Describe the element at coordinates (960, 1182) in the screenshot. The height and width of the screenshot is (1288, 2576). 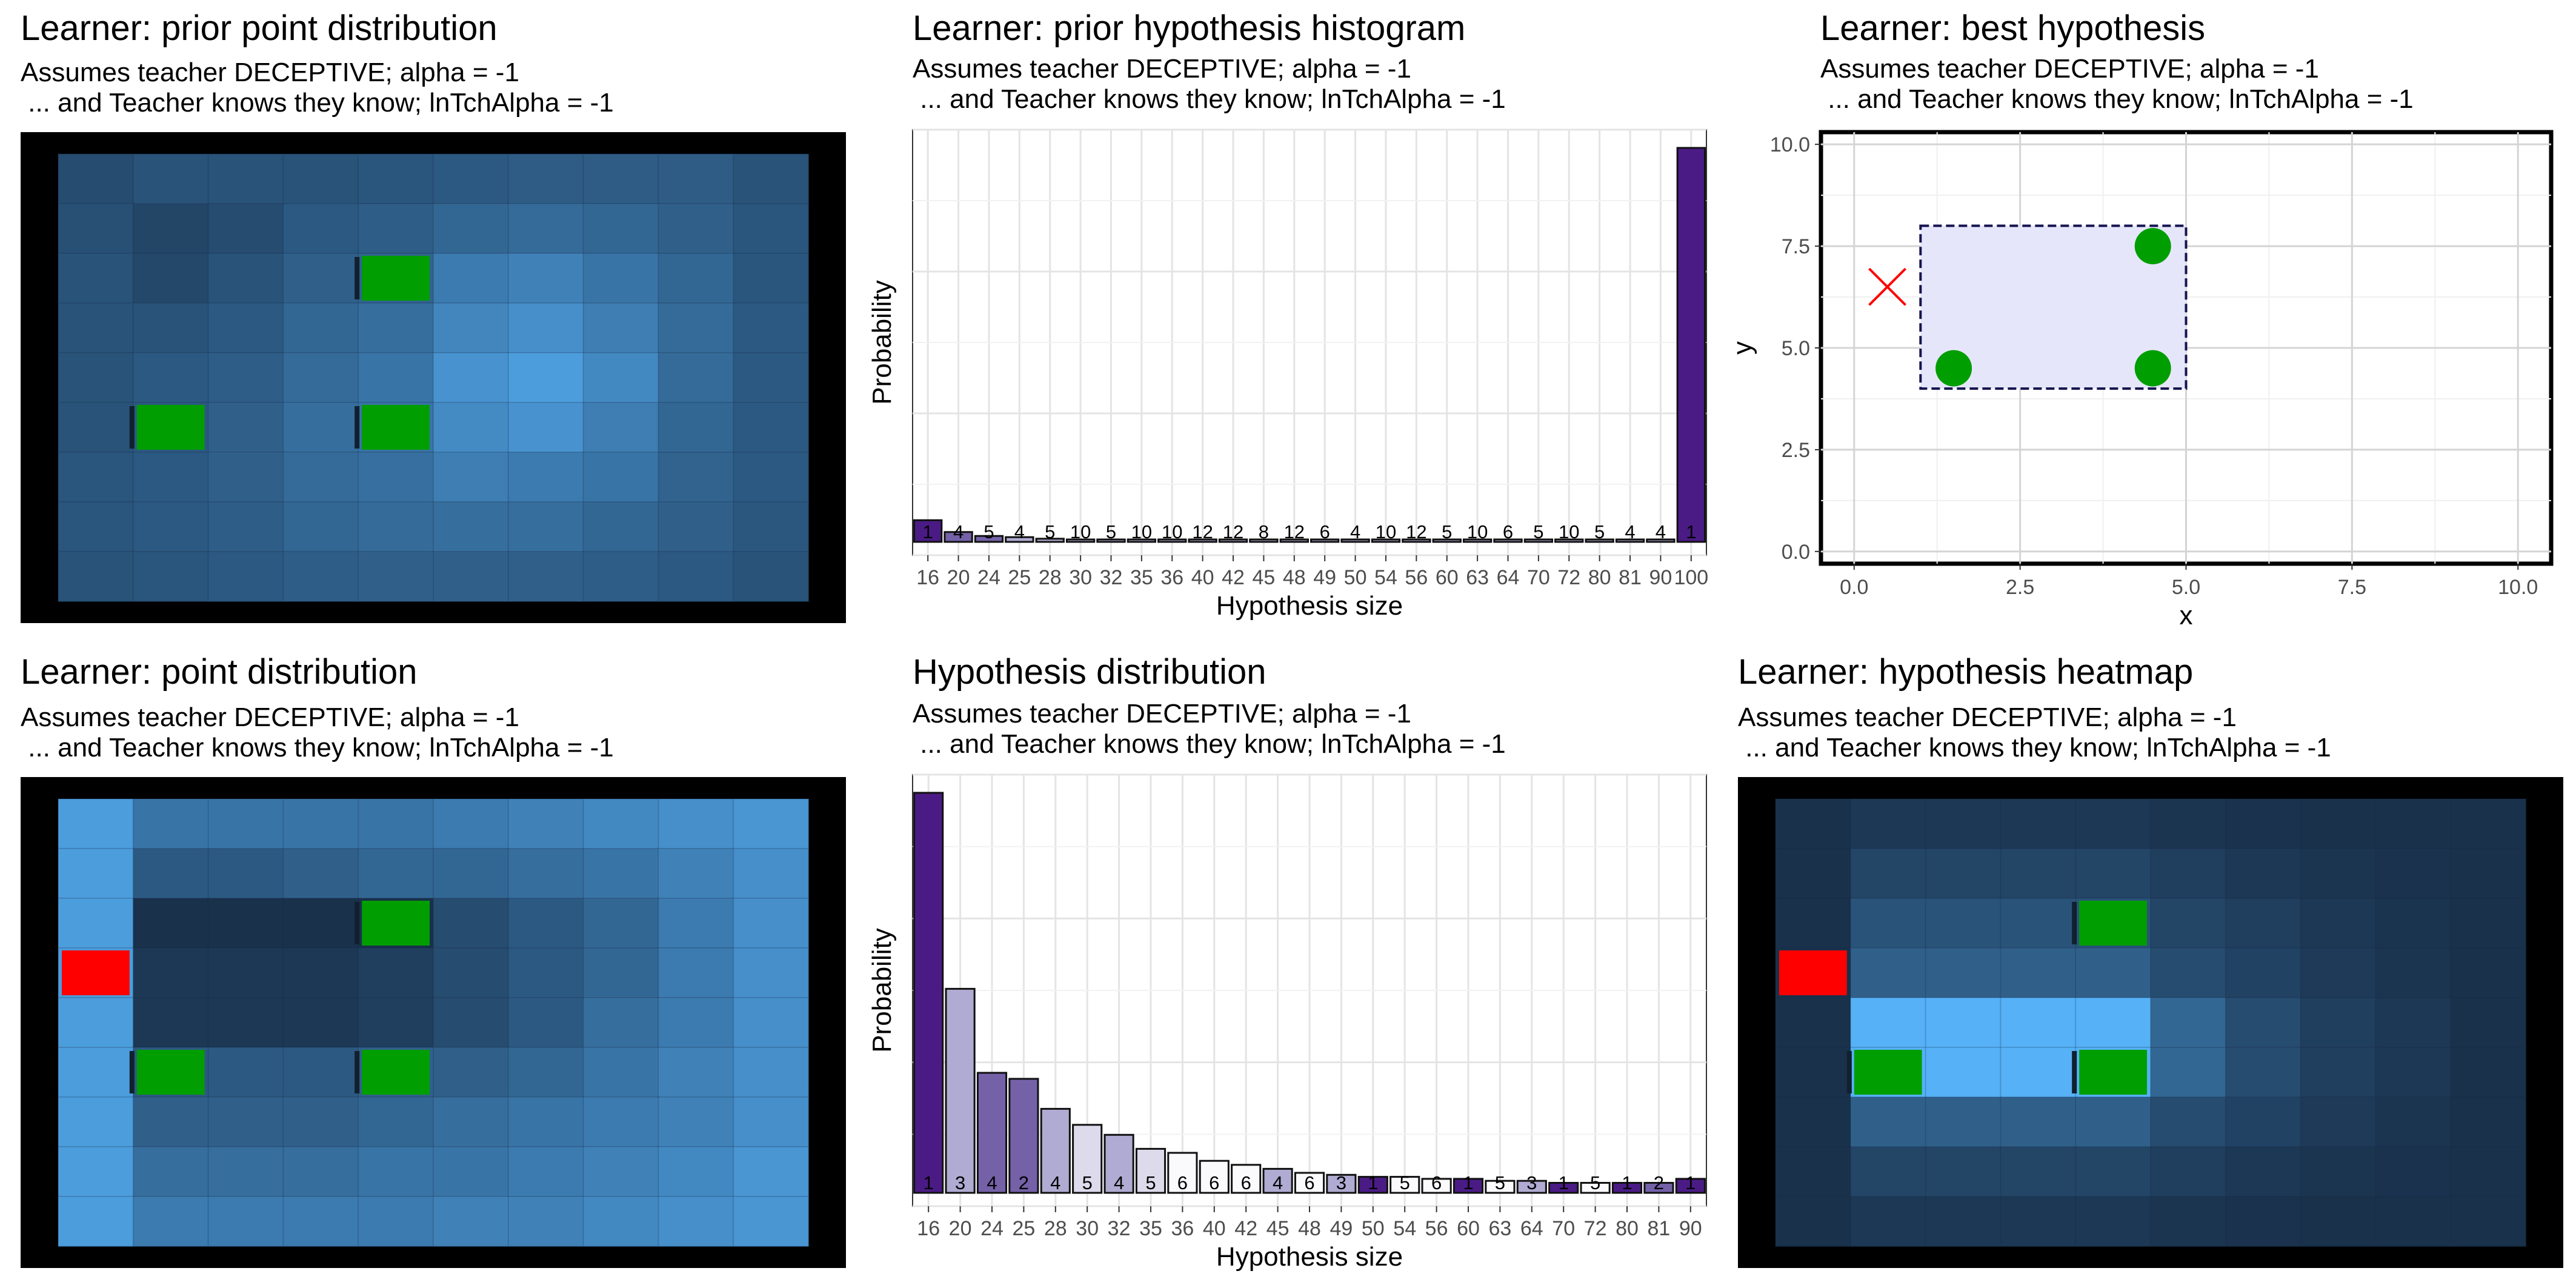
I see `bar-count-label: 3` at that location.